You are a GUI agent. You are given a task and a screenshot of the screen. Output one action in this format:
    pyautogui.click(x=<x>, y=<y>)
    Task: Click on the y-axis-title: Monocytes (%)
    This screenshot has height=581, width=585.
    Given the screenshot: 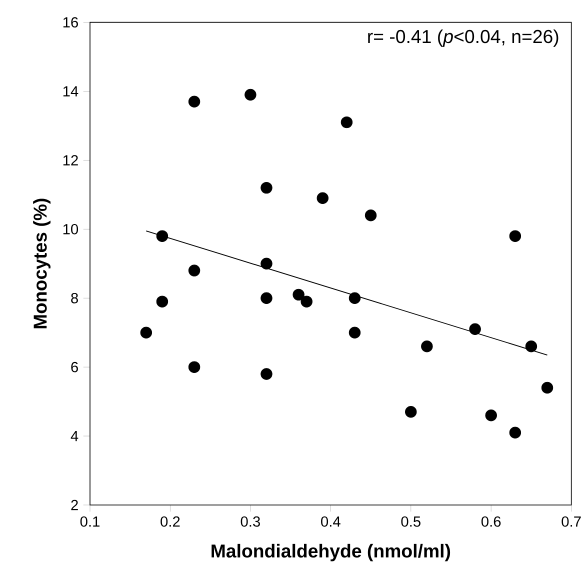 What is the action you would take?
    pyautogui.click(x=41, y=263)
    